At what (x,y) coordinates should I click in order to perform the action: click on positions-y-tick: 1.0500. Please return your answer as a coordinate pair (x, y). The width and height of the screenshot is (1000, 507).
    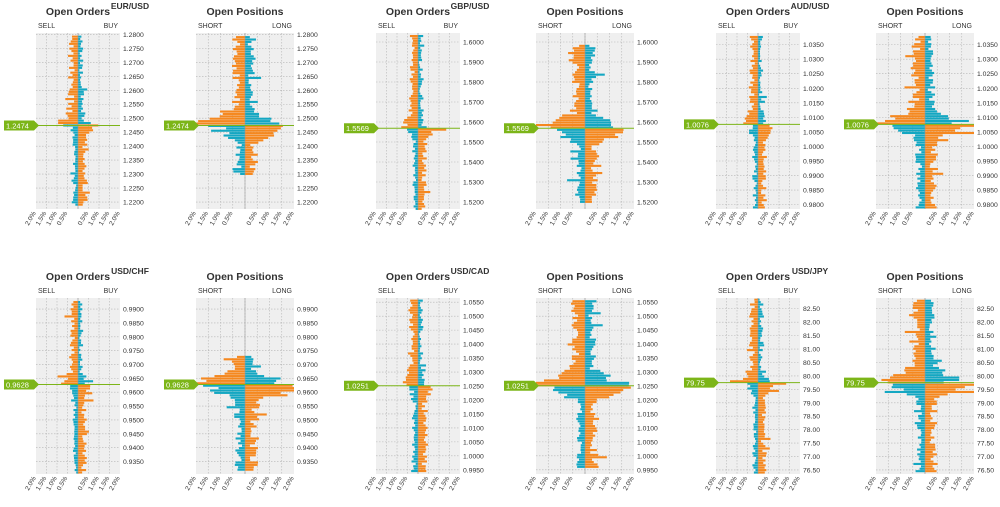
    Looking at the image, I should click on (647, 317).